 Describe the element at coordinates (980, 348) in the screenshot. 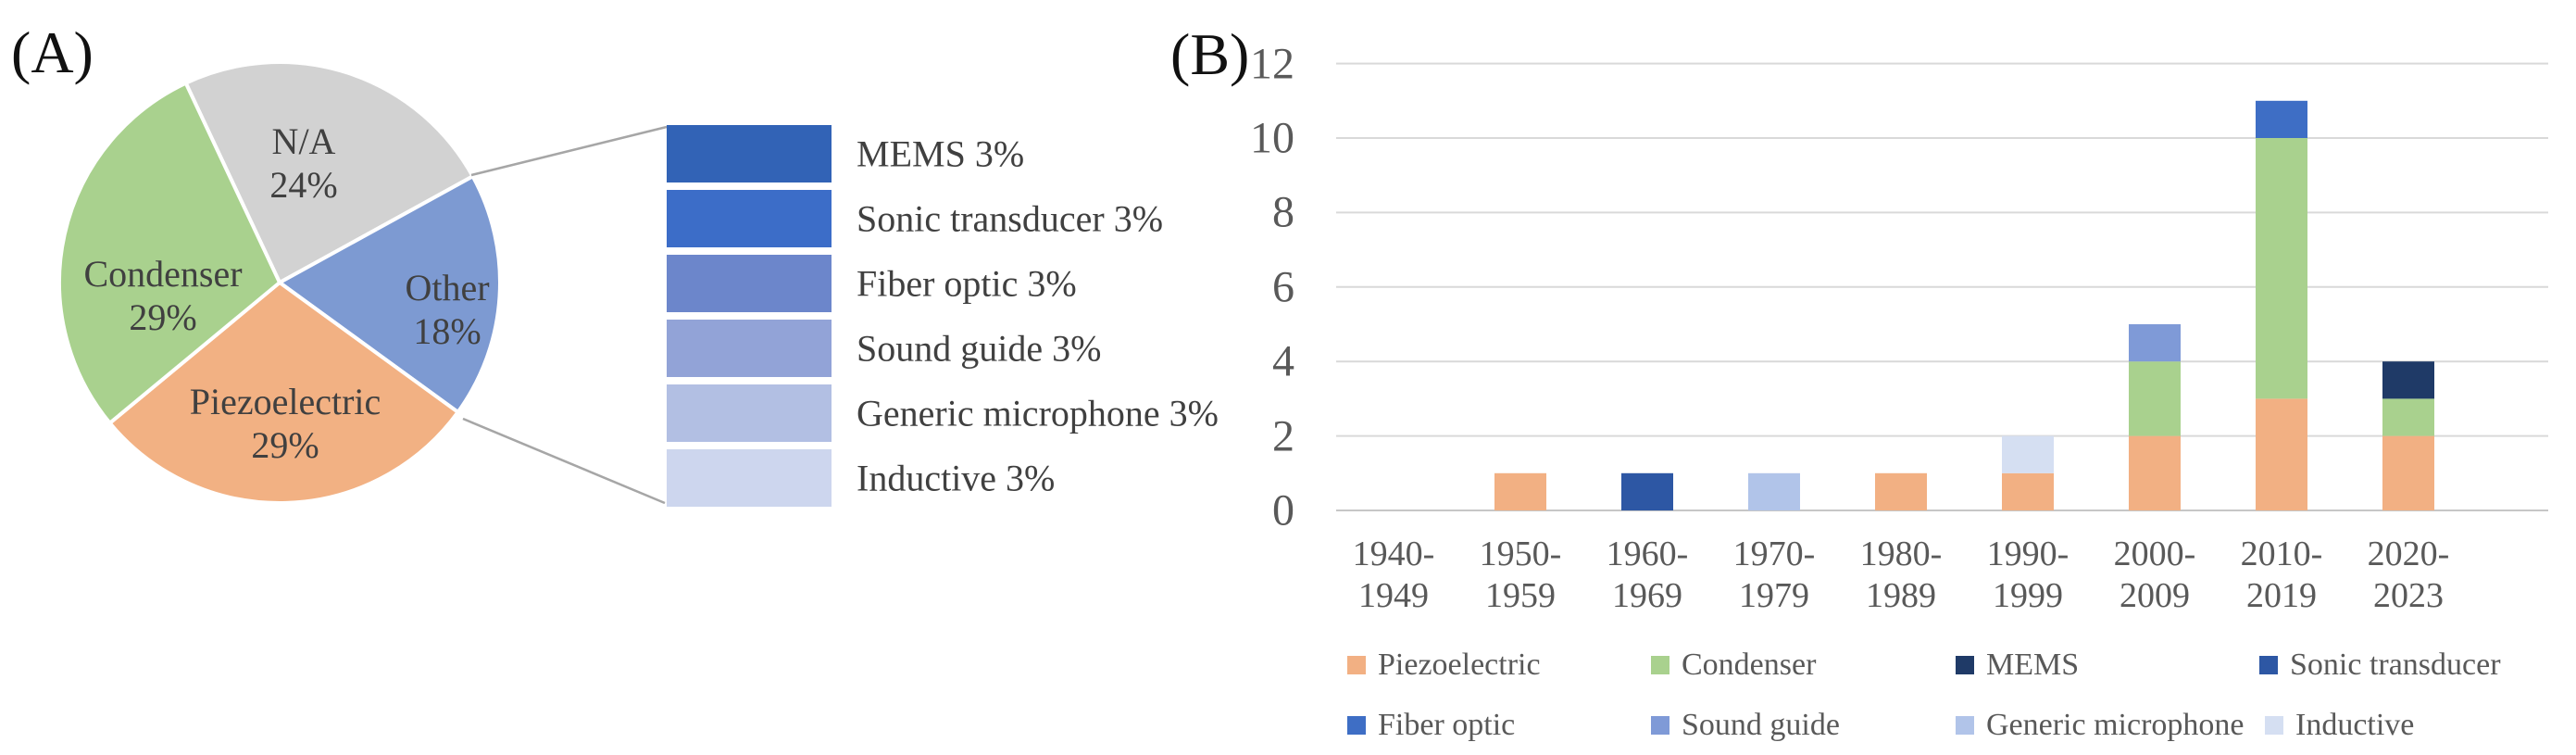

I see `breakout-label-sound-guide: Sound guide 3%` at that location.